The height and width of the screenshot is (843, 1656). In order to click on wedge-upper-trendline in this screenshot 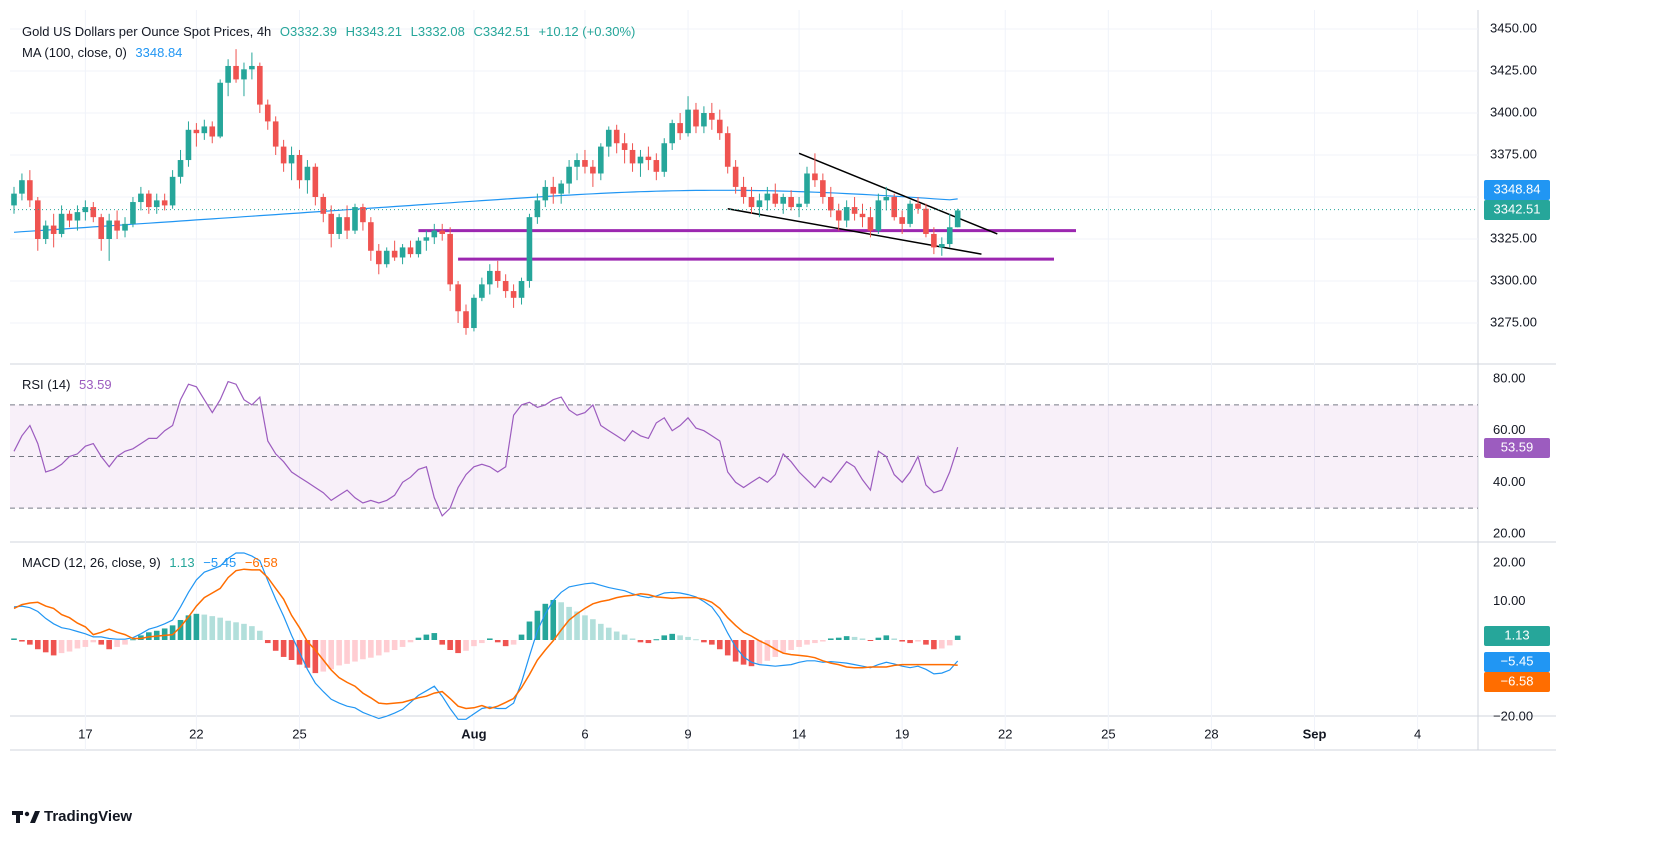, I will do `click(898, 193)`.